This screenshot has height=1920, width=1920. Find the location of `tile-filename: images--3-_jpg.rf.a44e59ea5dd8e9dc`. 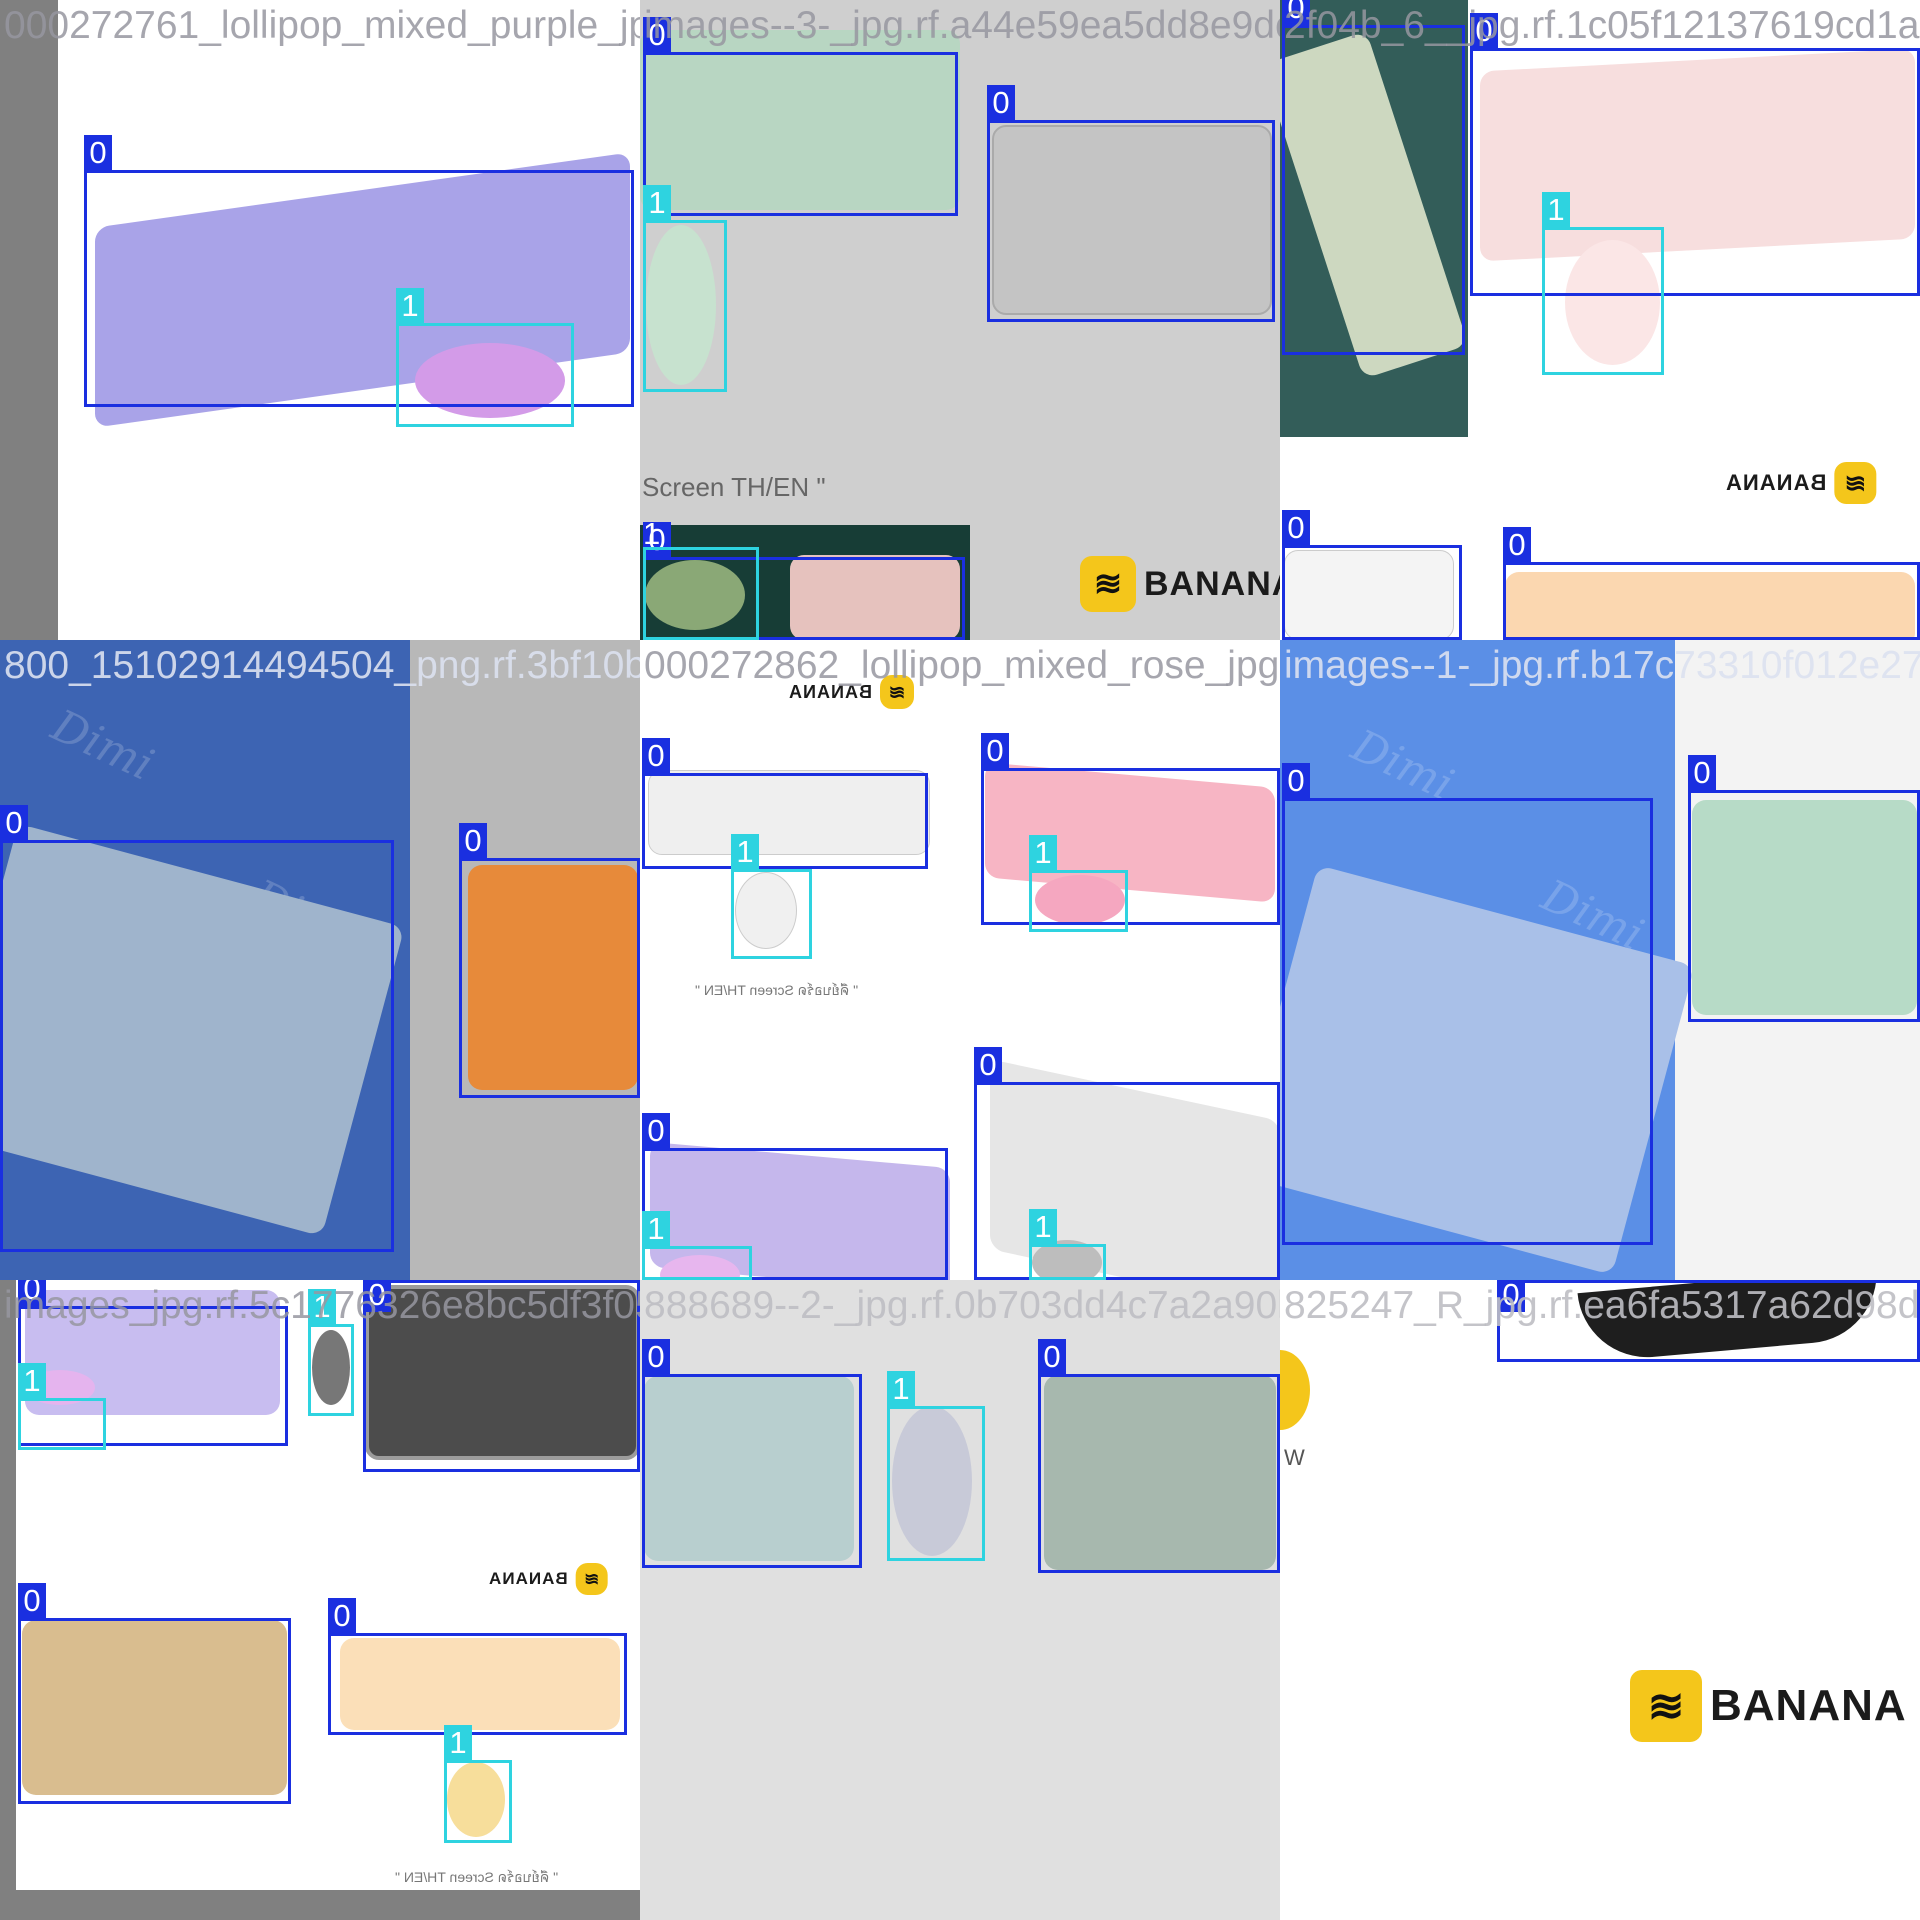

tile-filename: images--3-_jpg.rf.a44e59ea5dd8e9dc is located at coordinates (962, 25).